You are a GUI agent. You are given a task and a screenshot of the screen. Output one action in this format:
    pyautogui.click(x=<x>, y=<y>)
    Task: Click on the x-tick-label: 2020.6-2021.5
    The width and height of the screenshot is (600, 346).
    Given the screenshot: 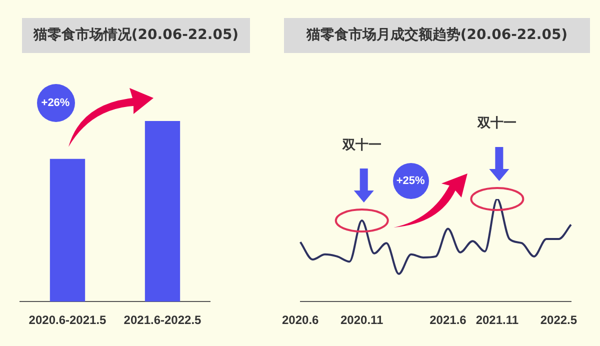 What is the action you would take?
    pyautogui.click(x=67, y=320)
    